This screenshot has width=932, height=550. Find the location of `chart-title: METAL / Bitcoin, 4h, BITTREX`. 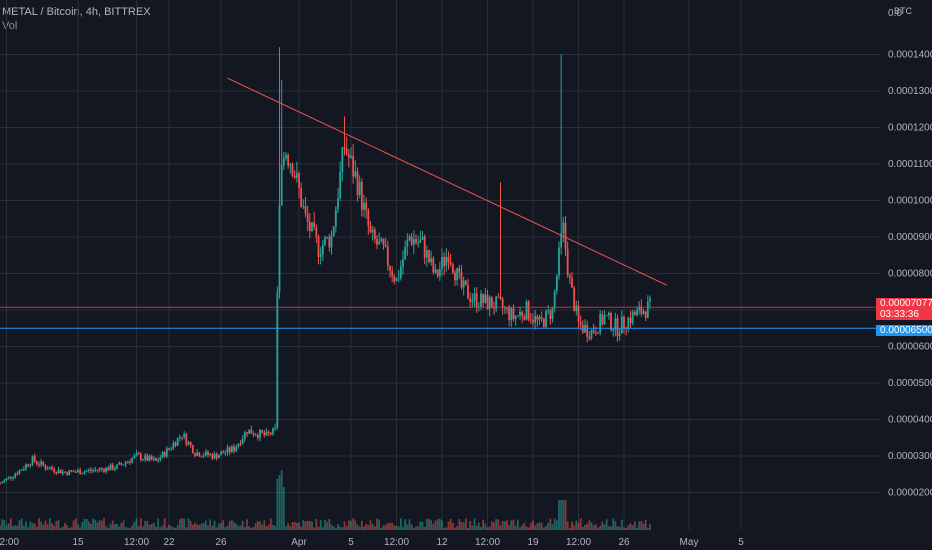

chart-title: METAL / Bitcoin, 4h, BITTREX is located at coordinates (76, 12).